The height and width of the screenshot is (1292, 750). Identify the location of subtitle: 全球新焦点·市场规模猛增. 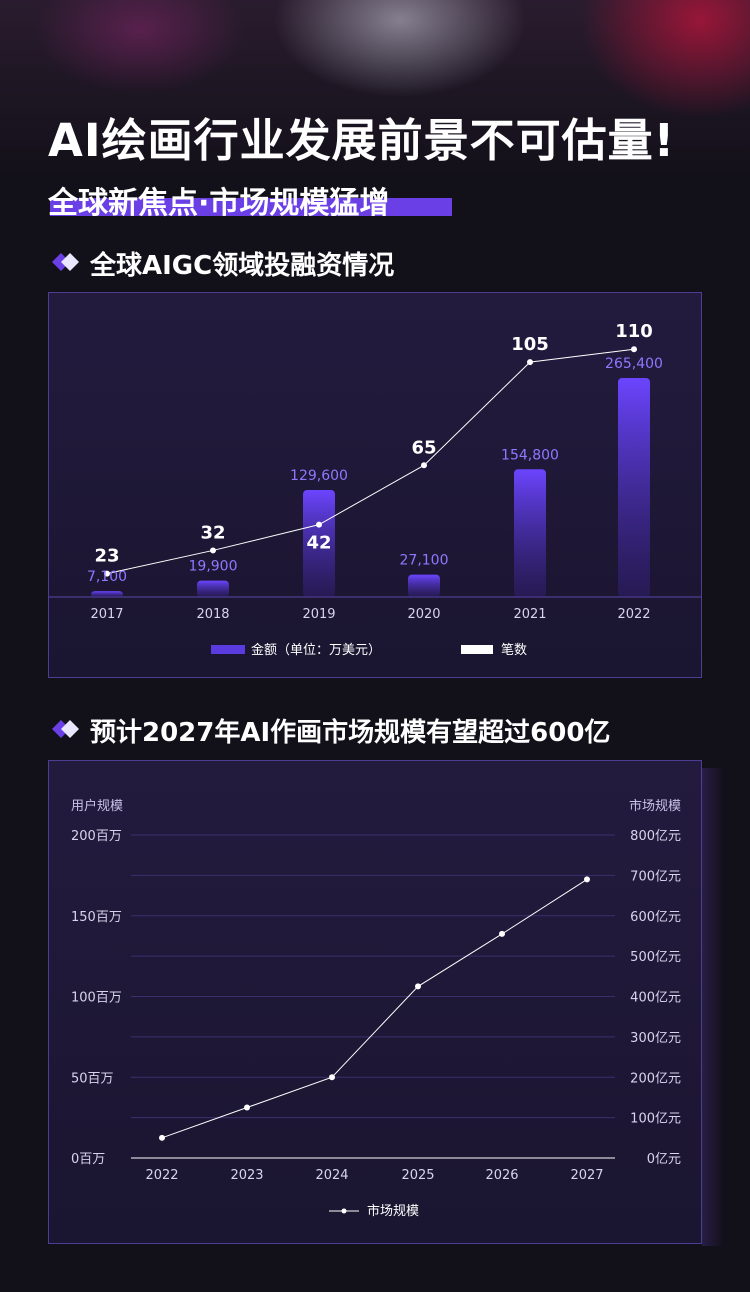
(219, 203).